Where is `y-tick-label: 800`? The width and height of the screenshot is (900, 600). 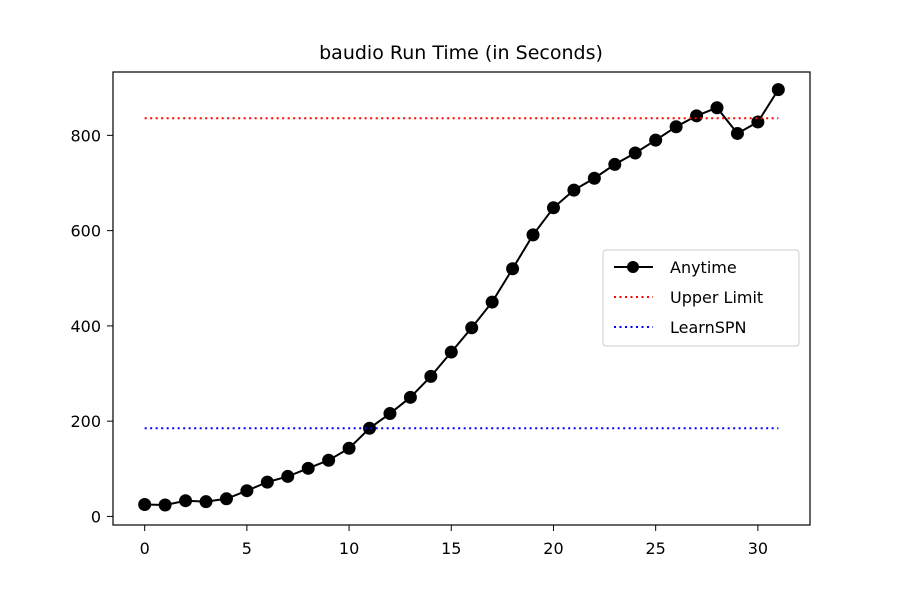
y-tick-label: 800 is located at coordinates (85, 135).